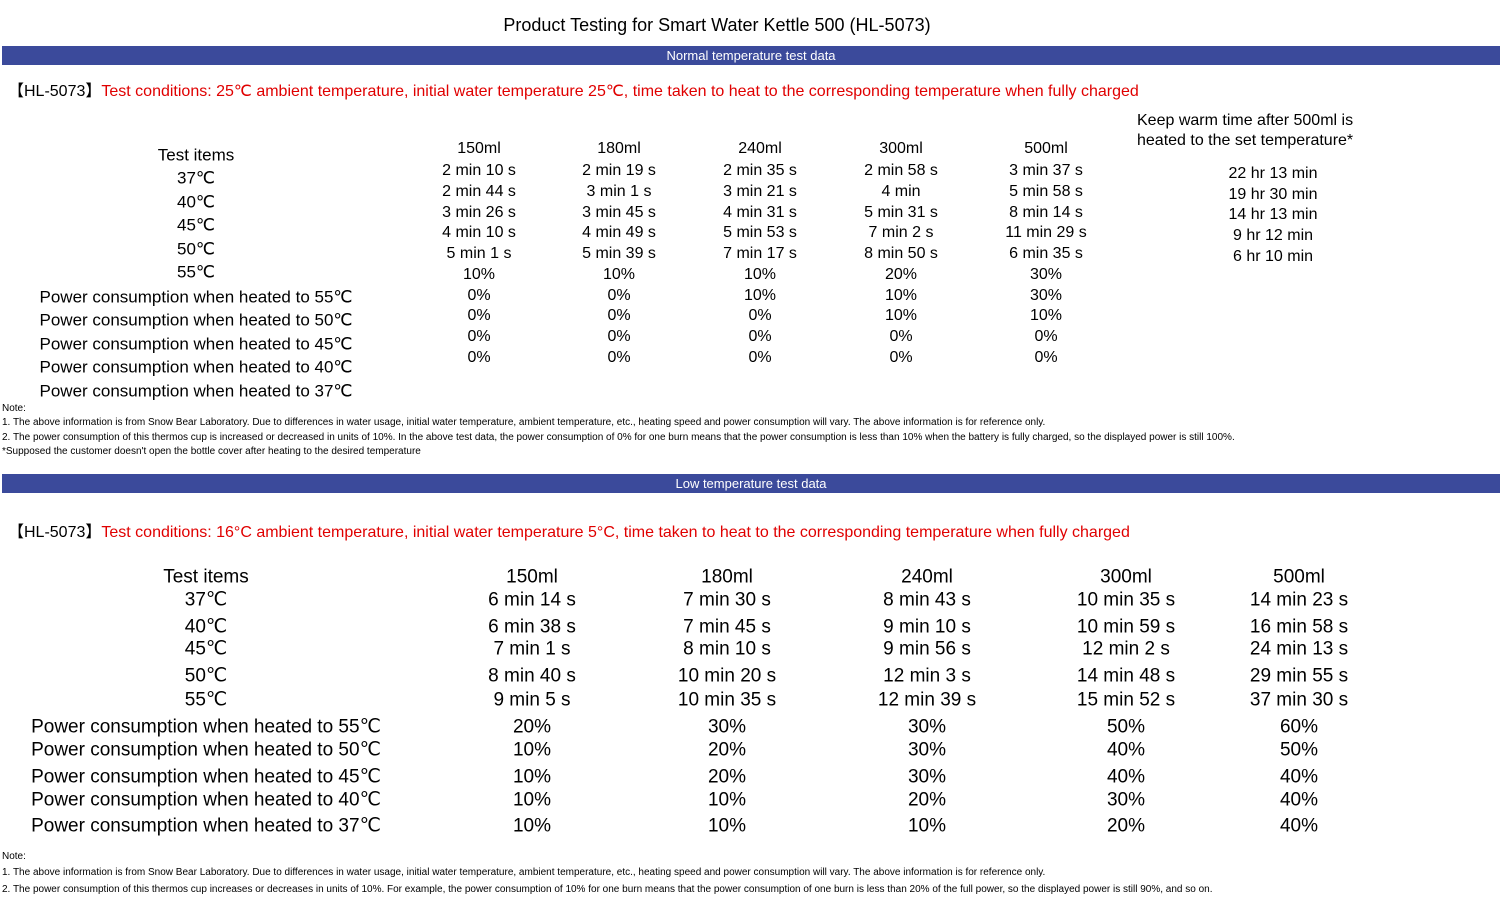 This screenshot has height=909, width=1500. I want to click on note: Note:, so click(14, 408).